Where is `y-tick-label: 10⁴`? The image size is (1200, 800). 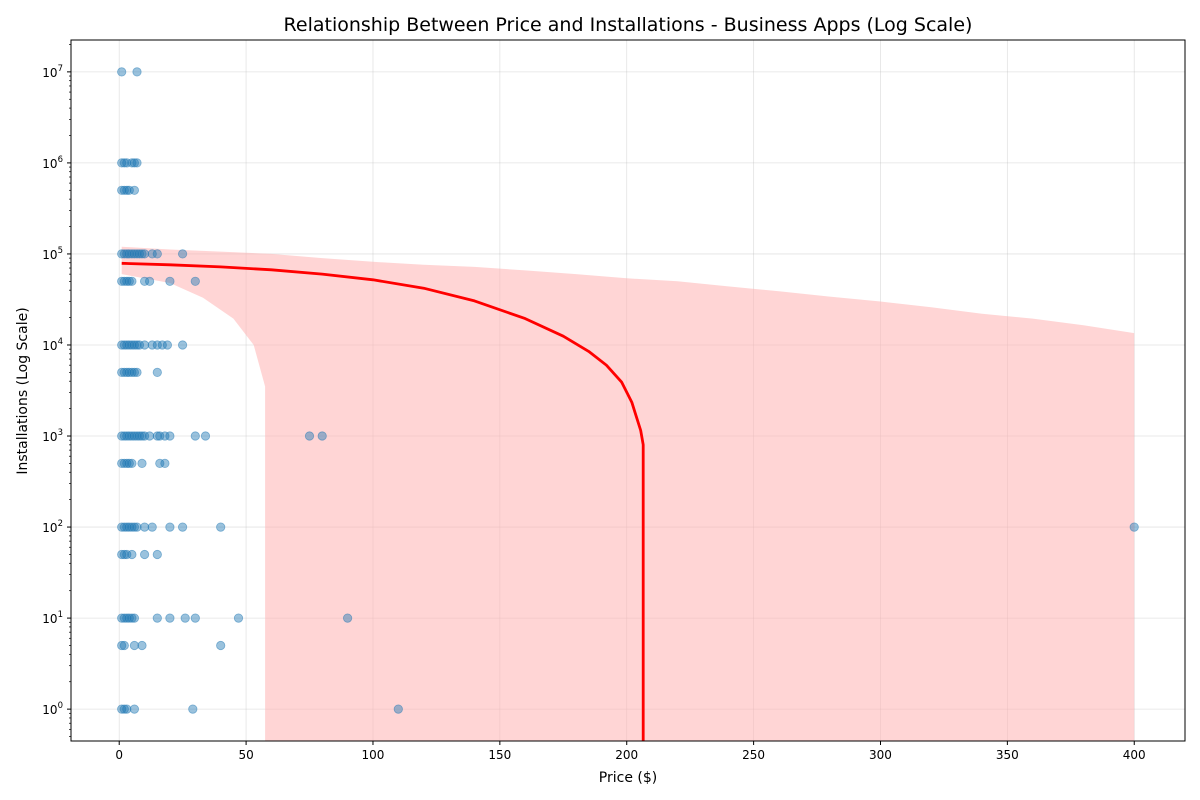 y-tick-label: 10⁴ is located at coordinates (52, 345).